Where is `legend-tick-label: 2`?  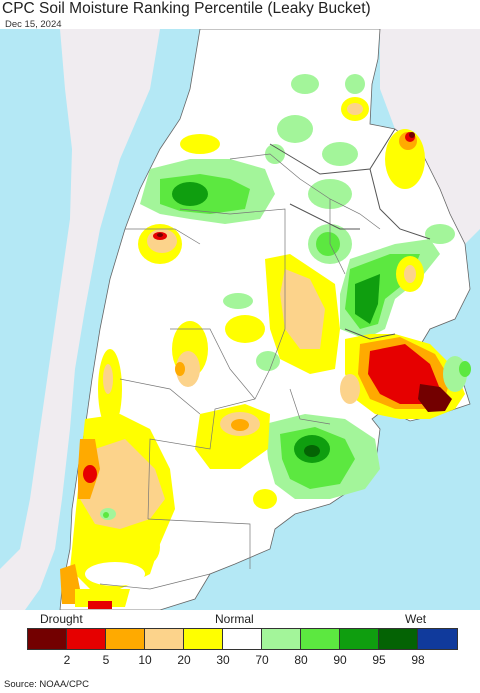
legend-tick-label: 2 is located at coordinates (67, 660).